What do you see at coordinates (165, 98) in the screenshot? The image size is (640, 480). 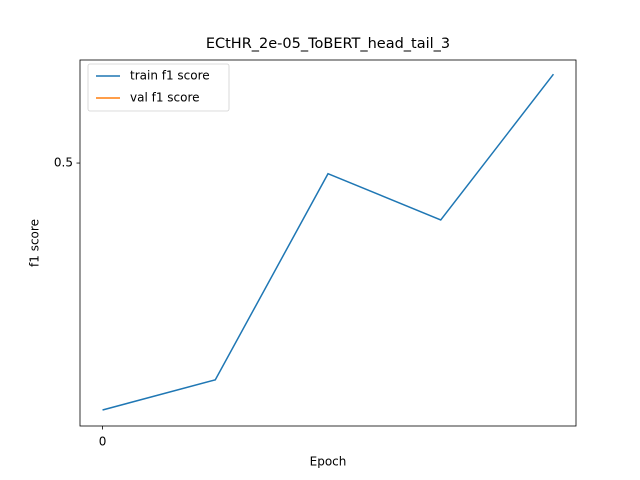 I see `legend-label: val f1 score` at bounding box center [165, 98].